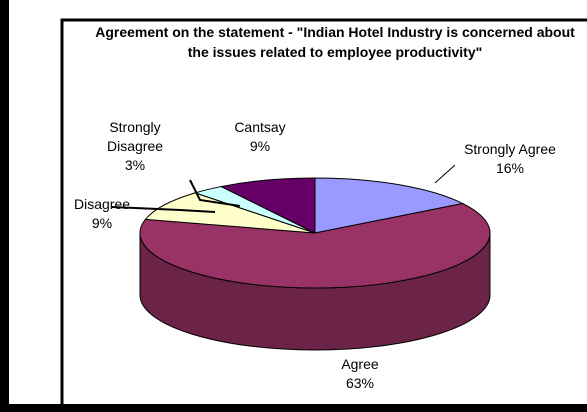 The height and width of the screenshot is (412, 587). Describe the element at coordinates (135, 146) in the screenshot. I see `slice-label: Strongly Disagree 3%` at that location.